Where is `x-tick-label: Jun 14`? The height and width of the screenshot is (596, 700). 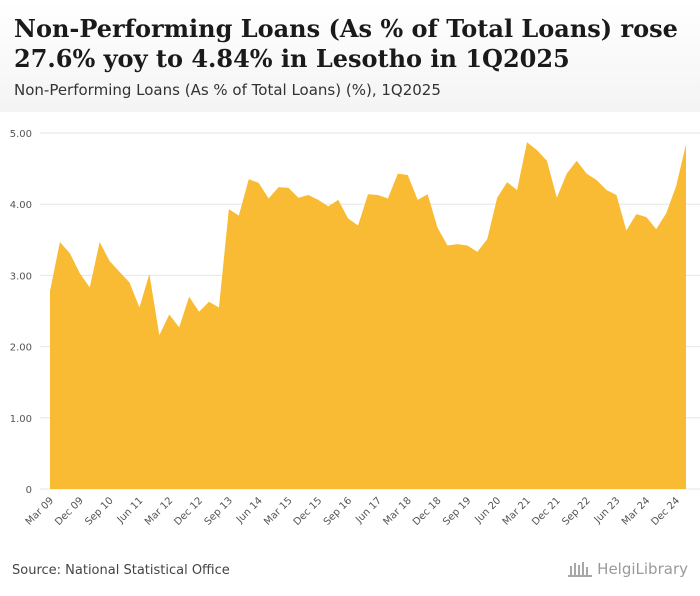 x-tick-label: Jun 14 is located at coordinates (249, 510).